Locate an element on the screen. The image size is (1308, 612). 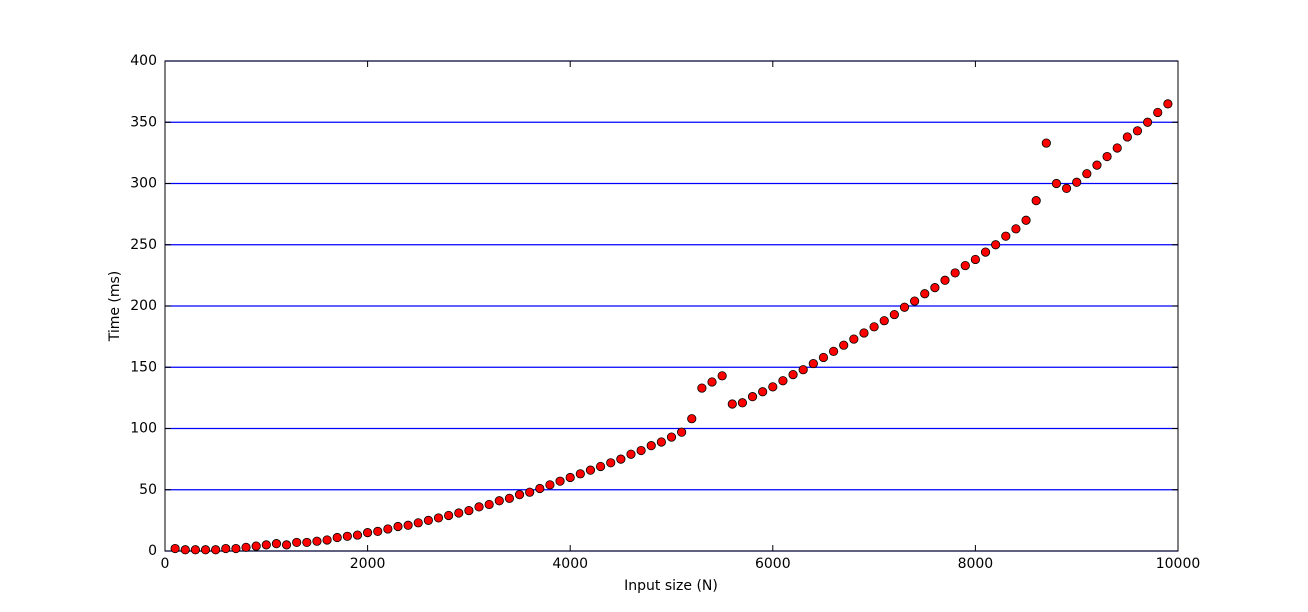
y-tick-label: 0 is located at coordinates (152, 551).